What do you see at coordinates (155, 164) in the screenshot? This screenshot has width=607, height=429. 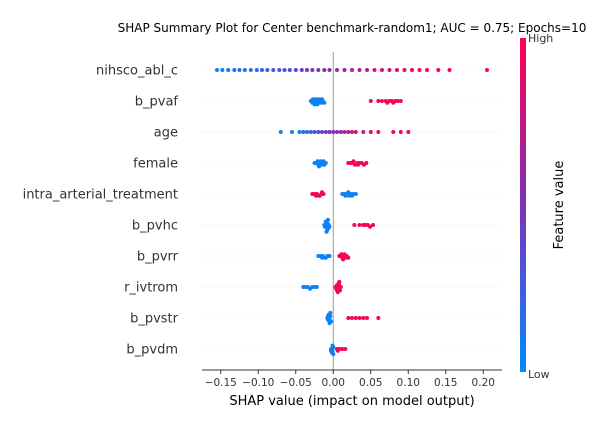 I see `feature-label: female` at bounding box center [155, 164].